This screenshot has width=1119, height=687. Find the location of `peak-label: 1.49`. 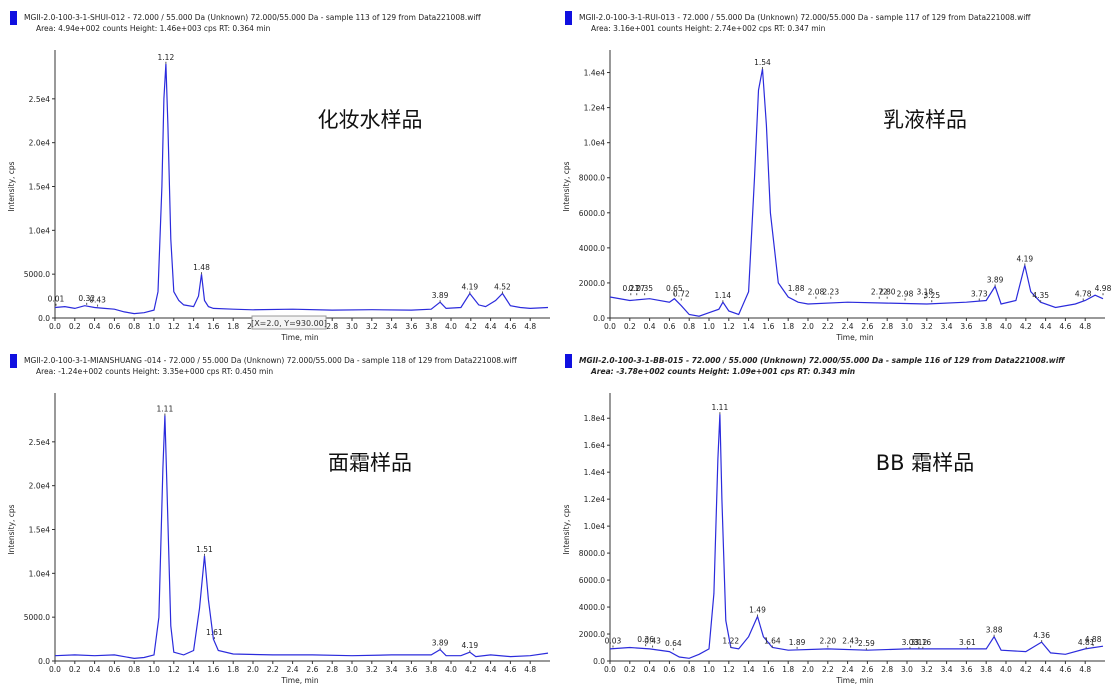

peak-label: 1.49 is located at coordinates (757, 609).